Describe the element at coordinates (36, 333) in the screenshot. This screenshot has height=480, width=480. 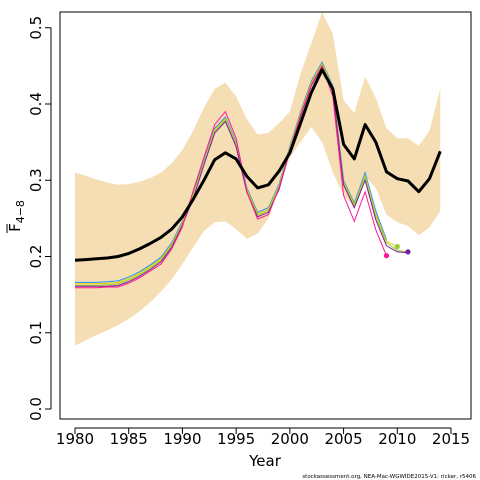
I see `y-tick-label: 0.1` at that location.